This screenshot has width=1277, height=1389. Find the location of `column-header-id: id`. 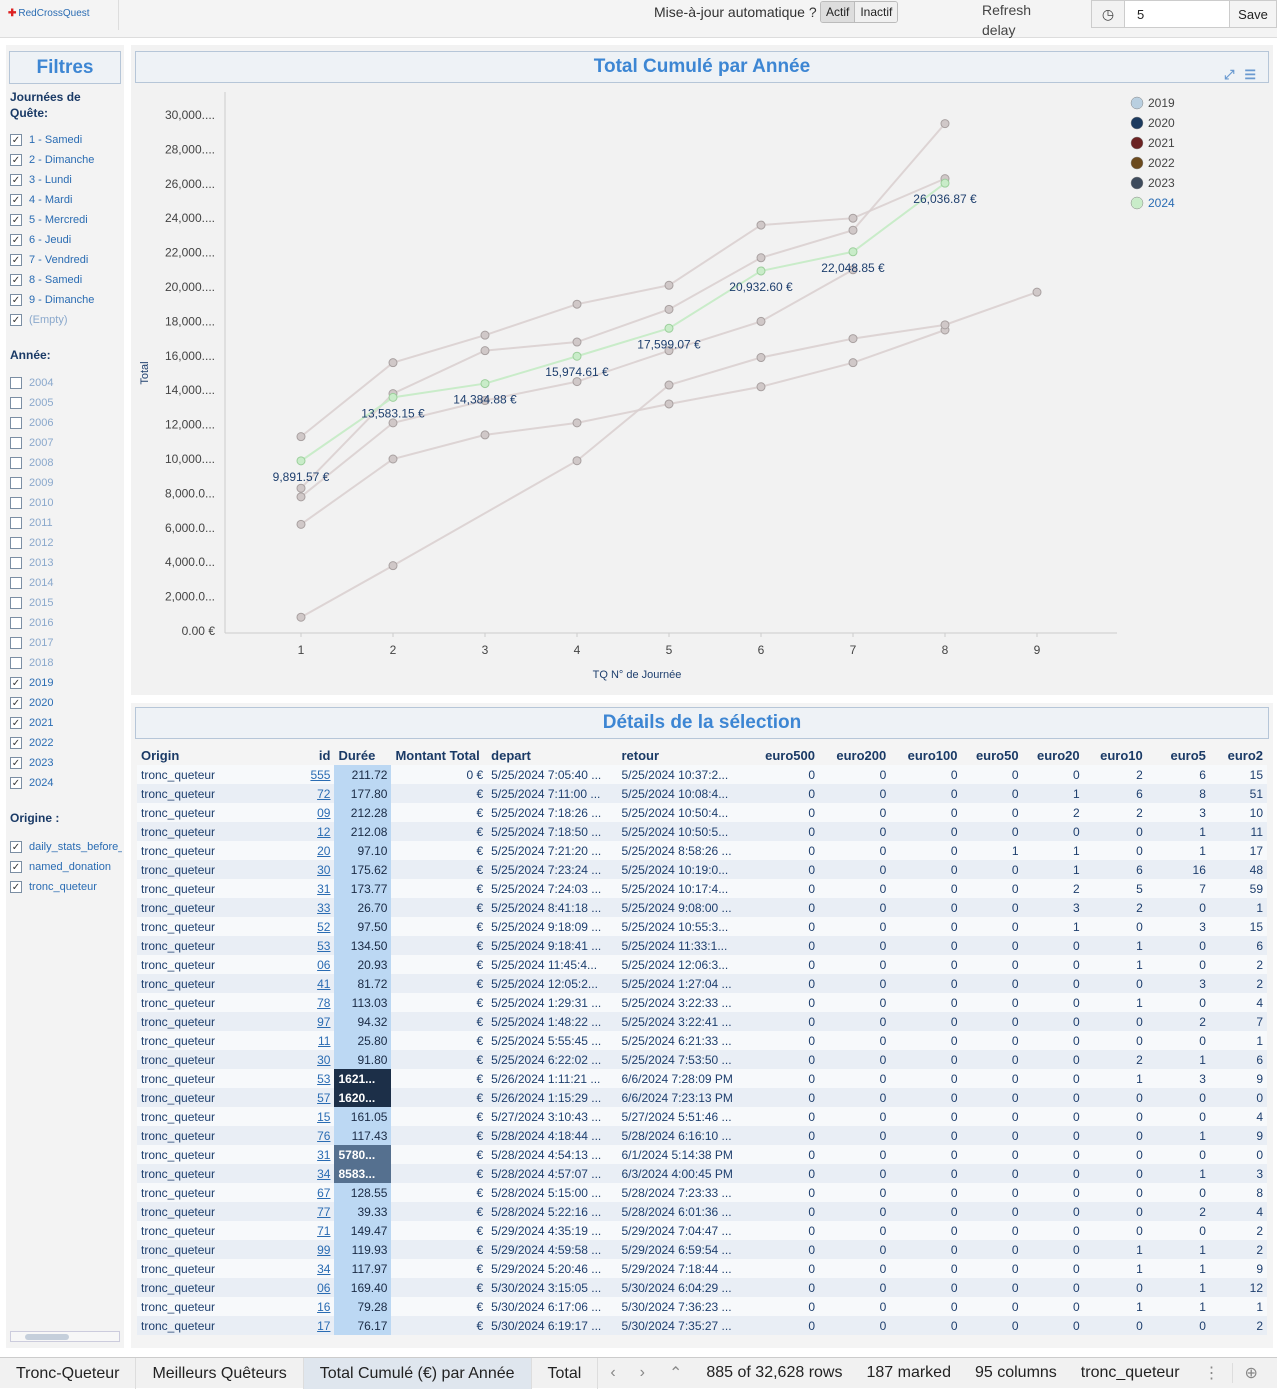

column-header-id: id is located at coordinates (302, 755).